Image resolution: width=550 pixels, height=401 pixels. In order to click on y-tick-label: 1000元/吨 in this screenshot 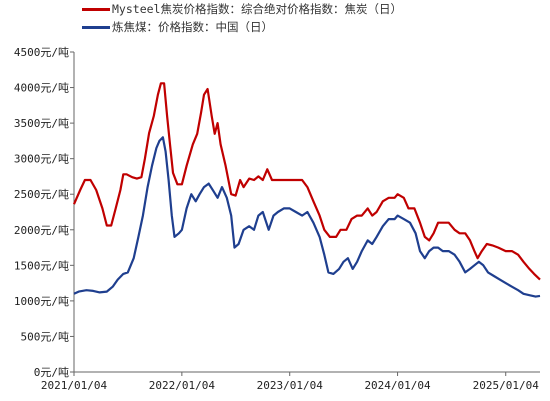, I will do `click(41, 301)`.